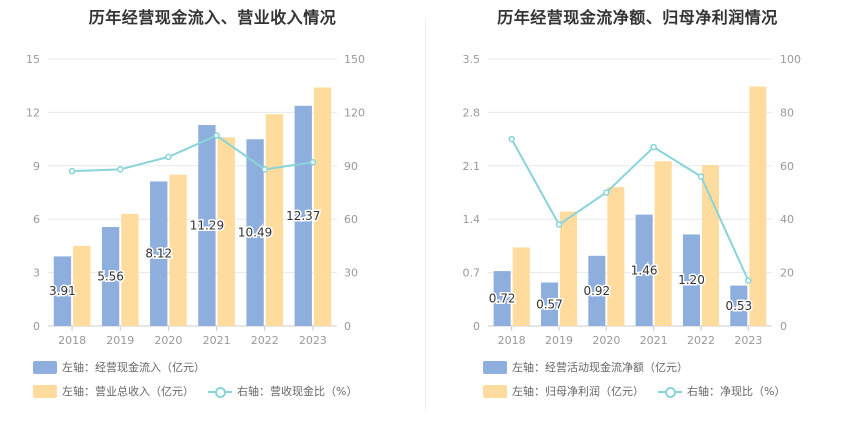  Describe the element at coordinates (472, 273) in the screenshot. I see `left-tick-label: 0.7` at that location.